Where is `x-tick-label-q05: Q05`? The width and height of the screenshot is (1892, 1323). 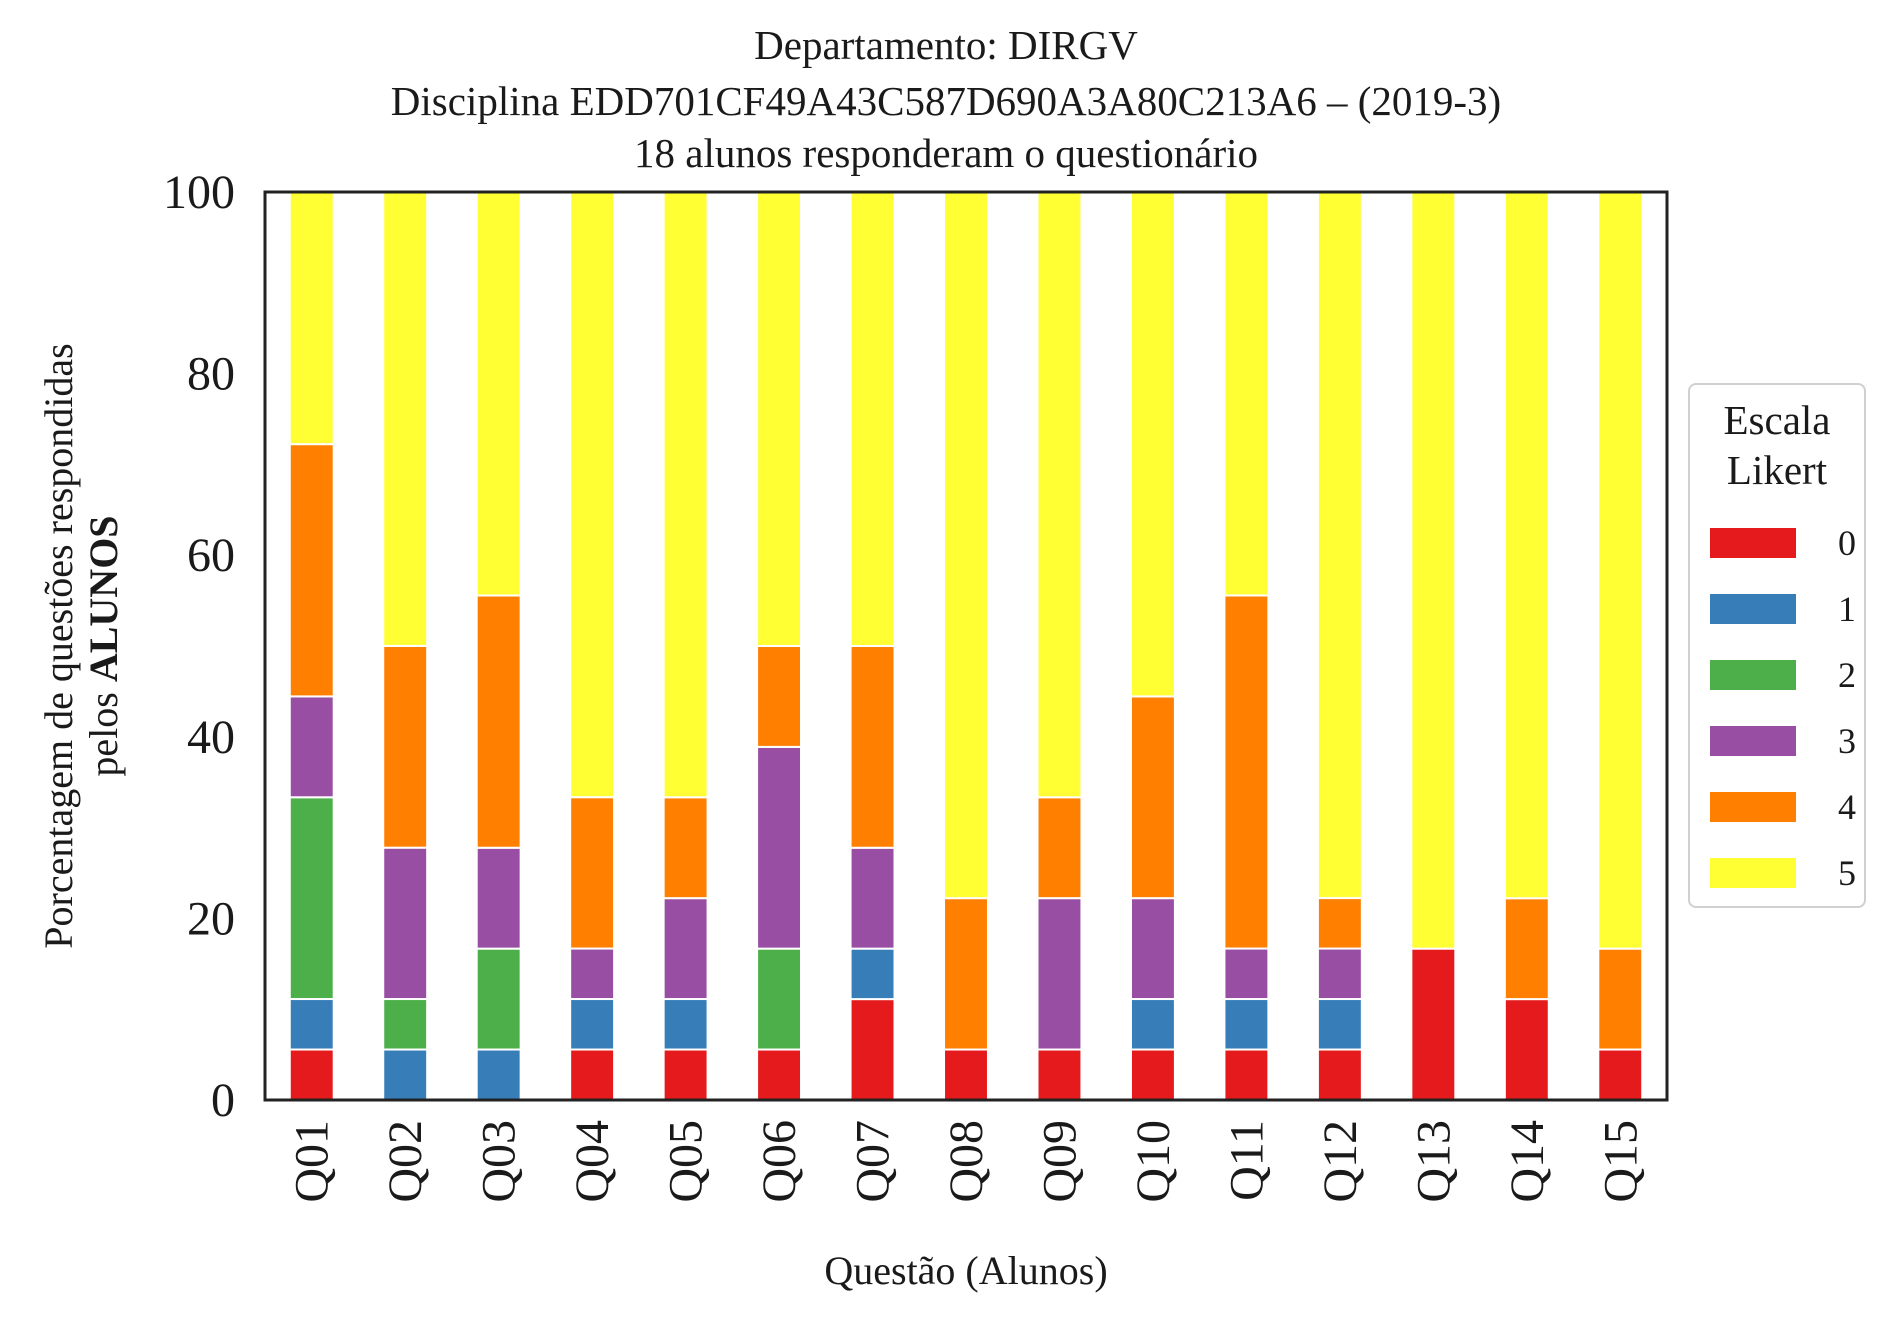 x-tick-label-q05: Q05 is located at coordinates (686, 1161).